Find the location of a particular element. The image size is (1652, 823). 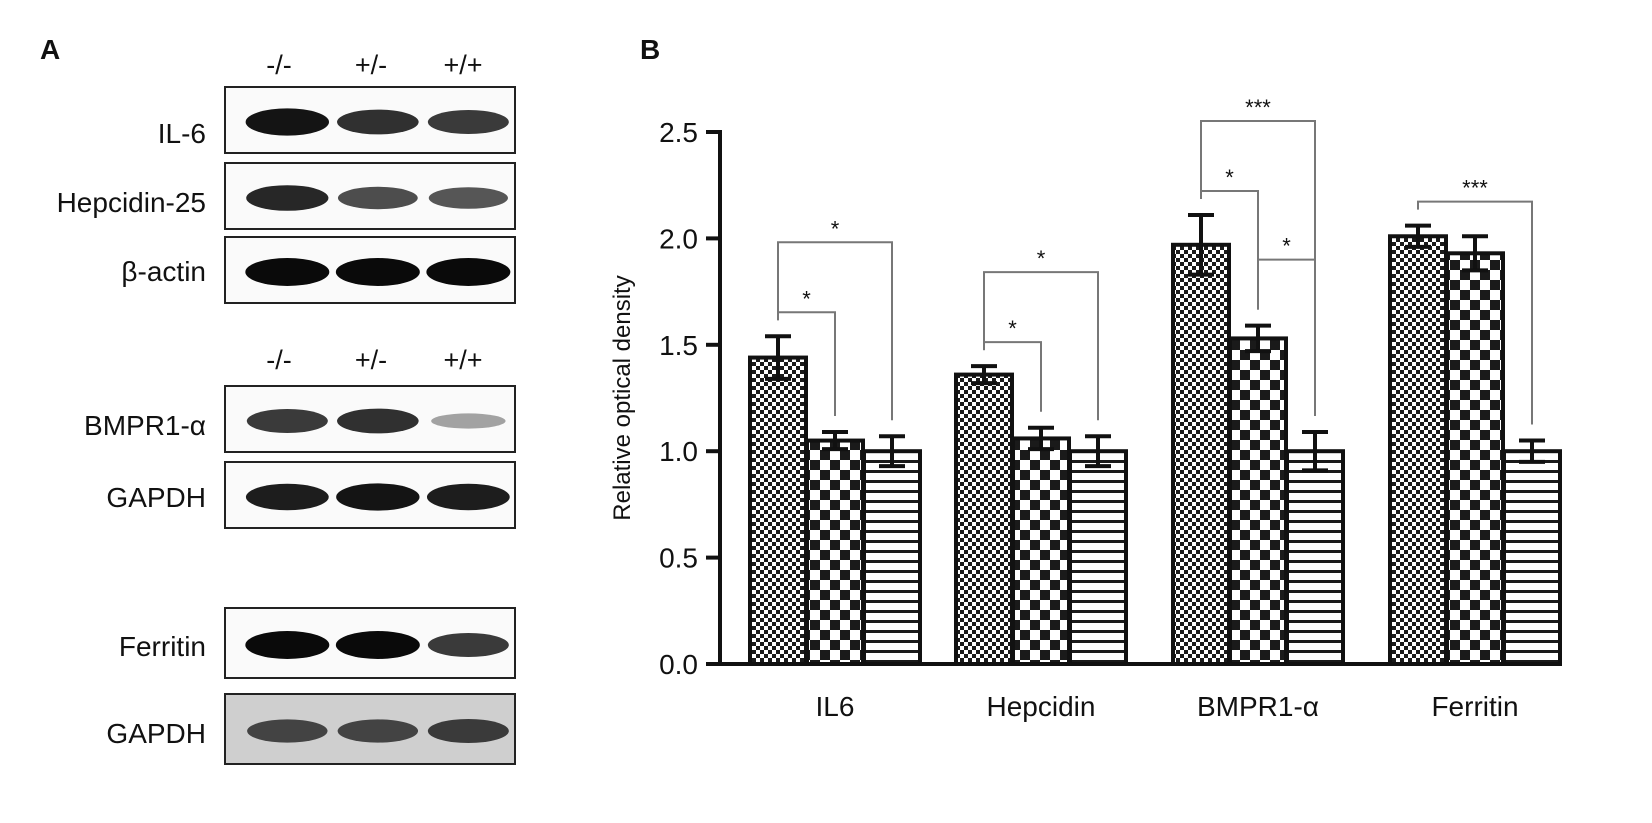

y-tick-label: 1.5 is located at coordinates (678, 345).